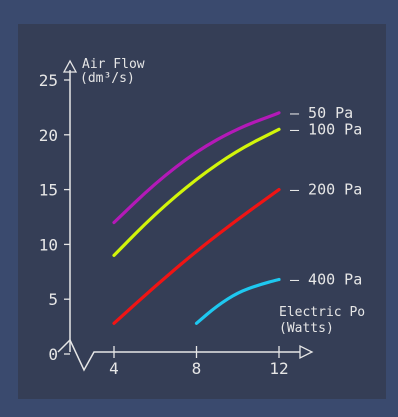 Image resolution: width=398 pixels, height=417 pixels. What do you see at coordinates (306, 352) in the screenshot?
I see `x-axis-arrow-icon` at bounding box center [306, 352].